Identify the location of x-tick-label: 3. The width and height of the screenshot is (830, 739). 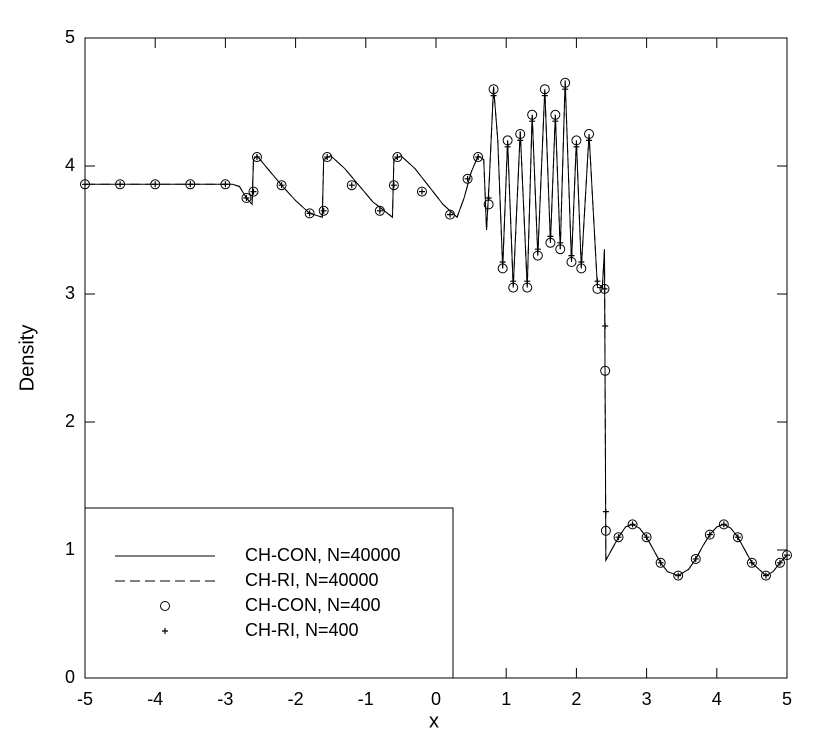
(647, 699).